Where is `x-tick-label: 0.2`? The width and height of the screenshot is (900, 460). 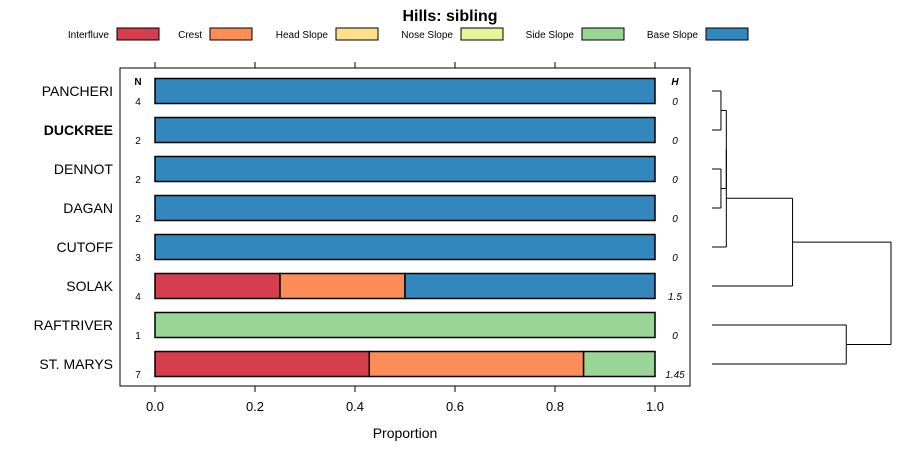 x-tick-label: 0.2 is located at coordinates (255, 406).